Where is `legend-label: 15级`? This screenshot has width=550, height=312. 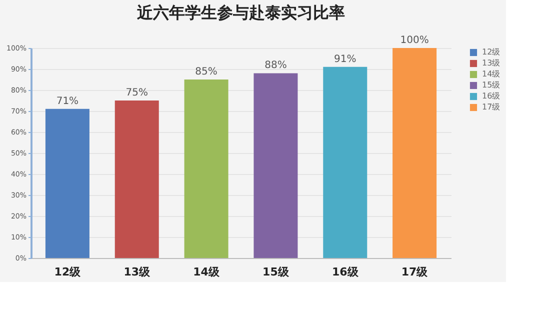
legend-label: 15级 is located at coordinates (491, 85).